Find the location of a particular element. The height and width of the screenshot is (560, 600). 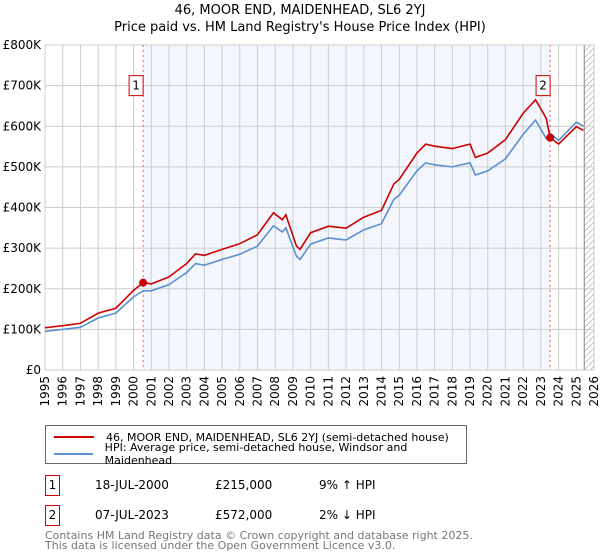

sale-row: 1 18-JUL-2000 £215,000 9% ↑ HPI is located at coordinates (245, 485).